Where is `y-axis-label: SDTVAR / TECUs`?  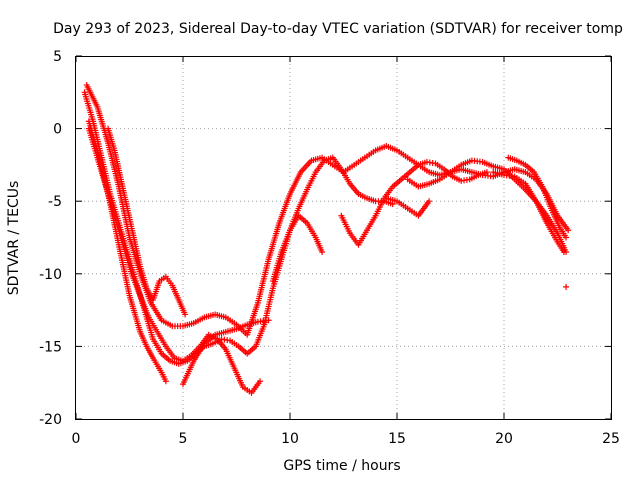
y-axis-label: SDTVAR / TECUs is located at coordinates (14, 238).